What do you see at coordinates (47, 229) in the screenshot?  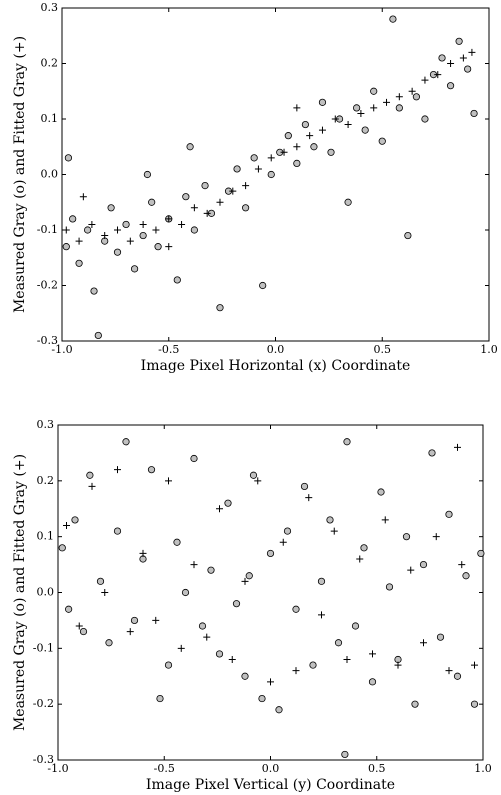 I see `y-tick-label: -0.1` at bounding box center [47, 229].